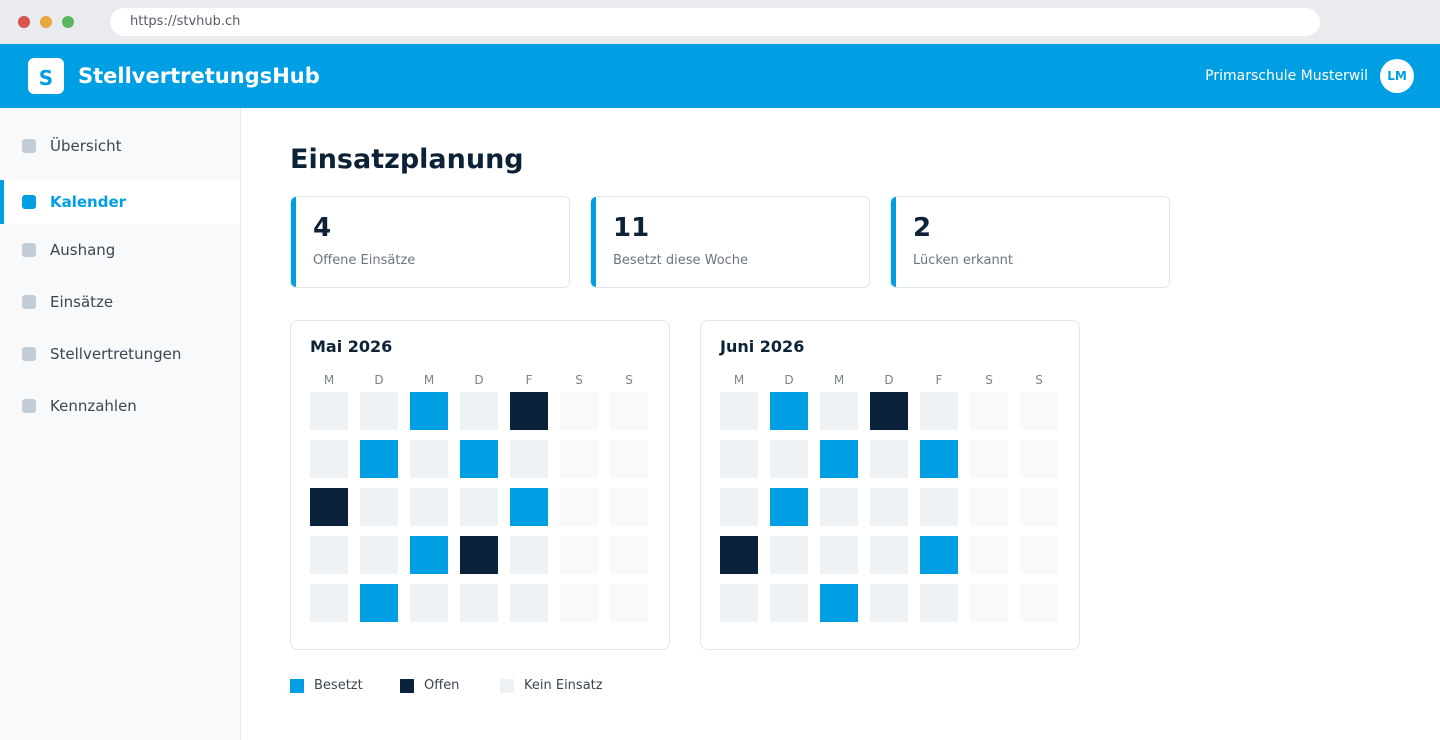 This screenshot has height=740, width=1440. I want to click on sidebar-item-uebersicht: Übersicht, so click(120, 146).